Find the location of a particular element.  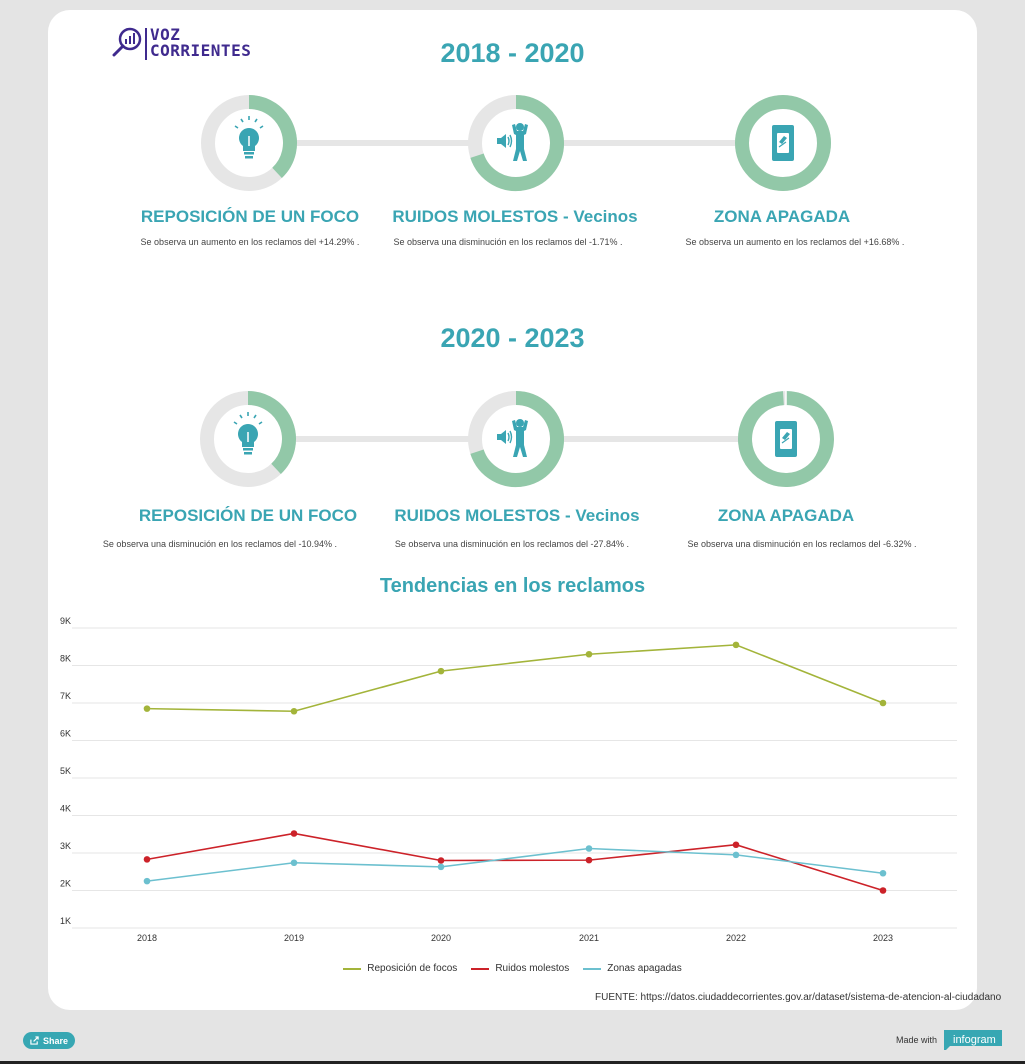

bottom-border is located at coordinates (512, 1062).